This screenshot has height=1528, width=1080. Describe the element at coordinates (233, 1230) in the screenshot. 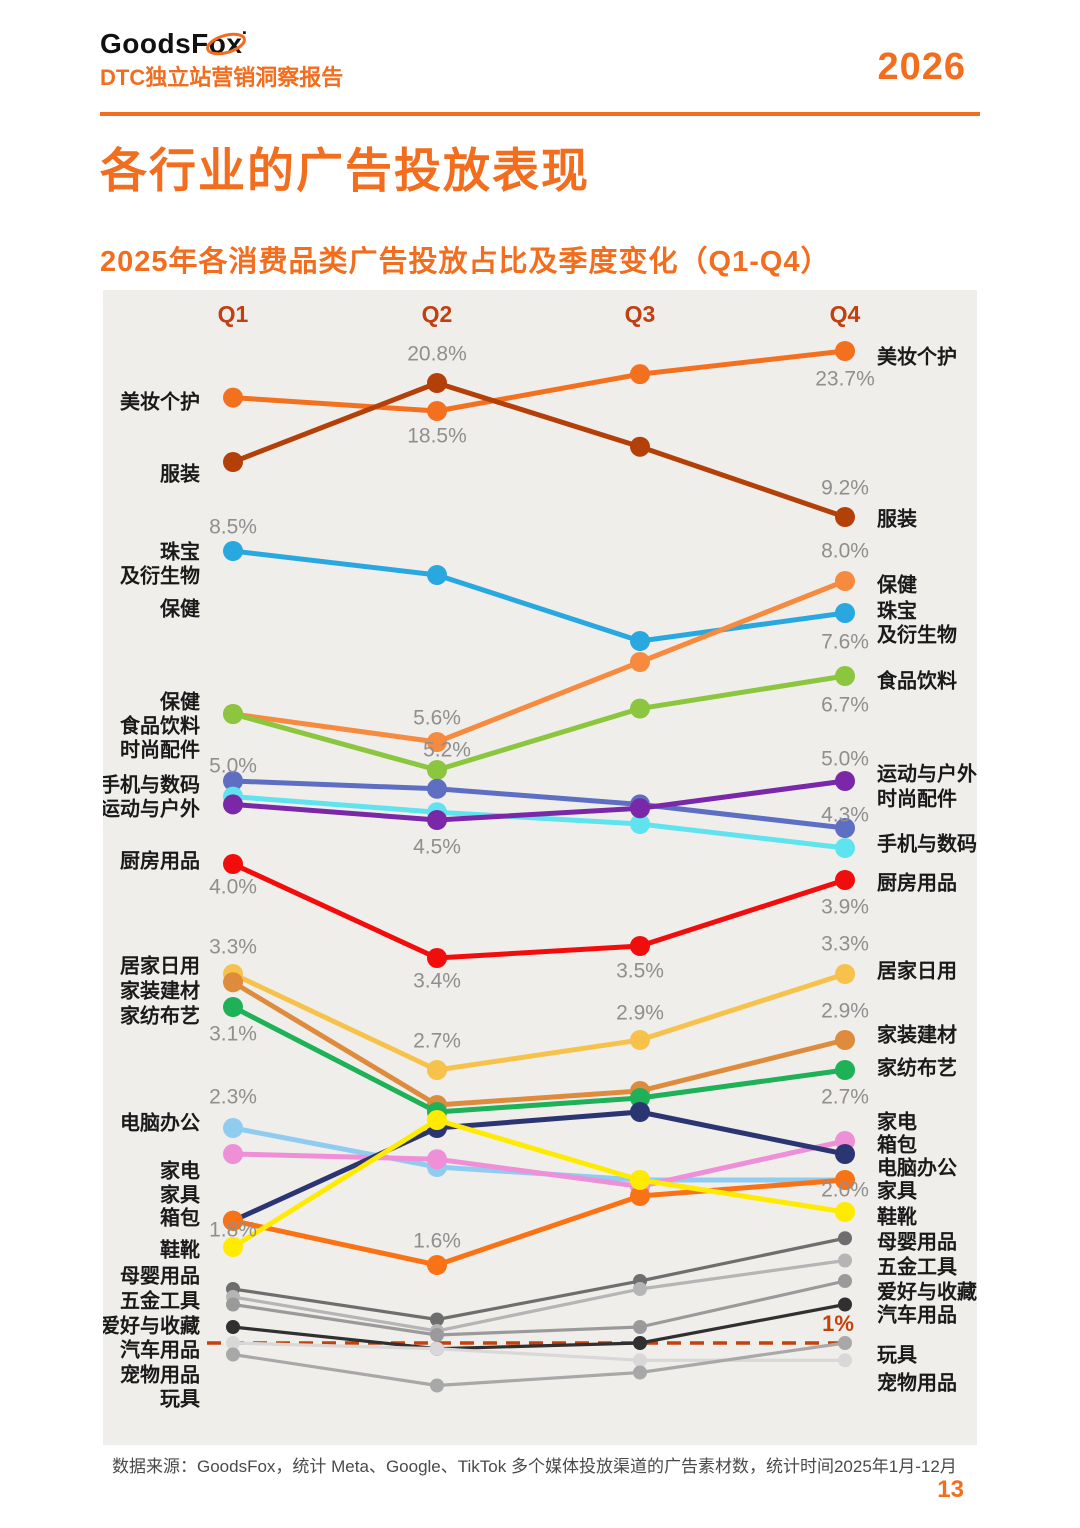

I see `value-label: 1.8%` at that location.